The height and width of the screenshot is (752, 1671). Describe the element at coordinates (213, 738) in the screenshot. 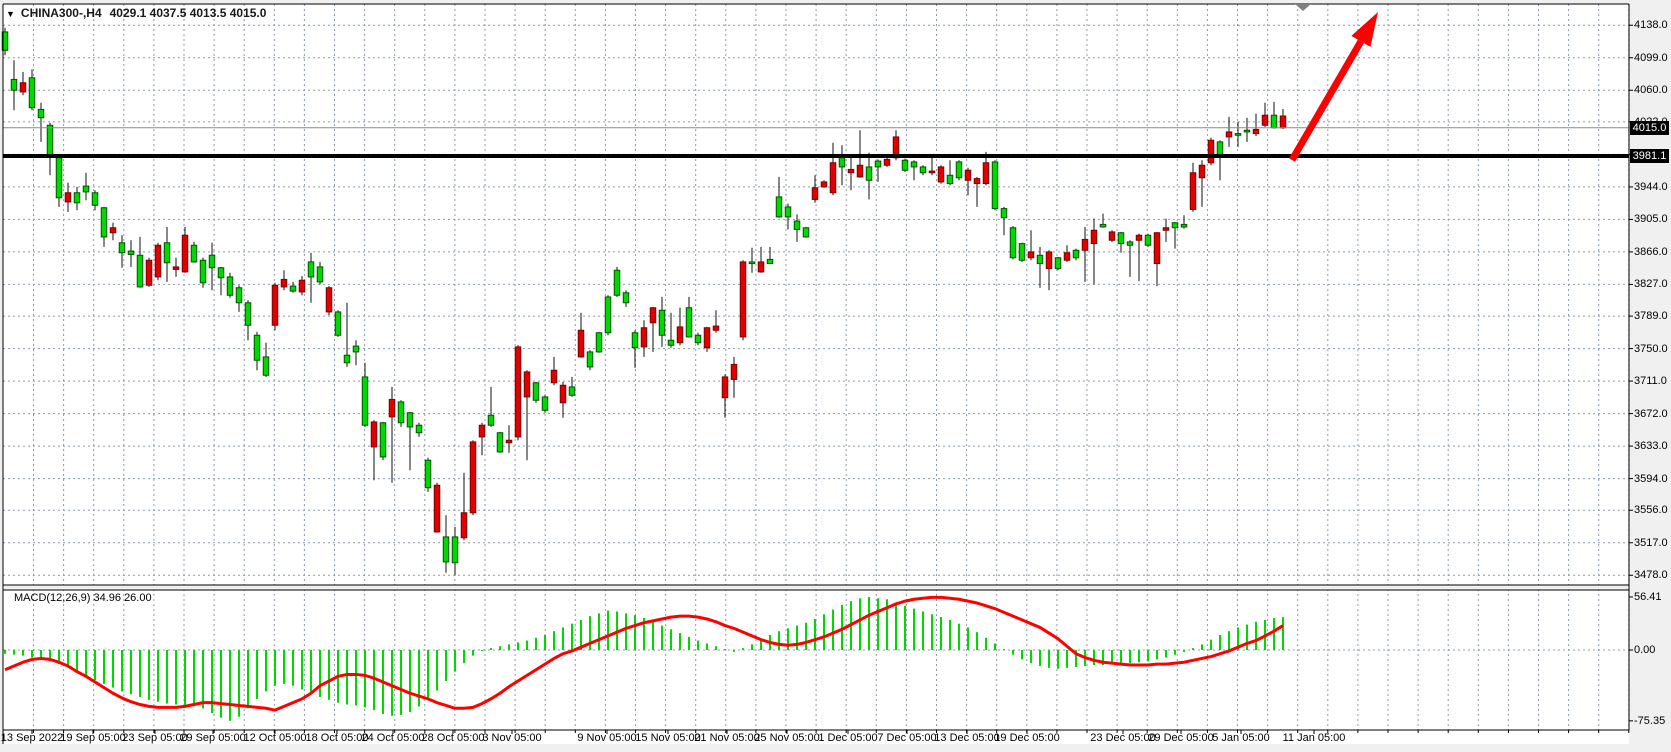

I see `time-axis-label: 29 Sep 05:00` at that location.